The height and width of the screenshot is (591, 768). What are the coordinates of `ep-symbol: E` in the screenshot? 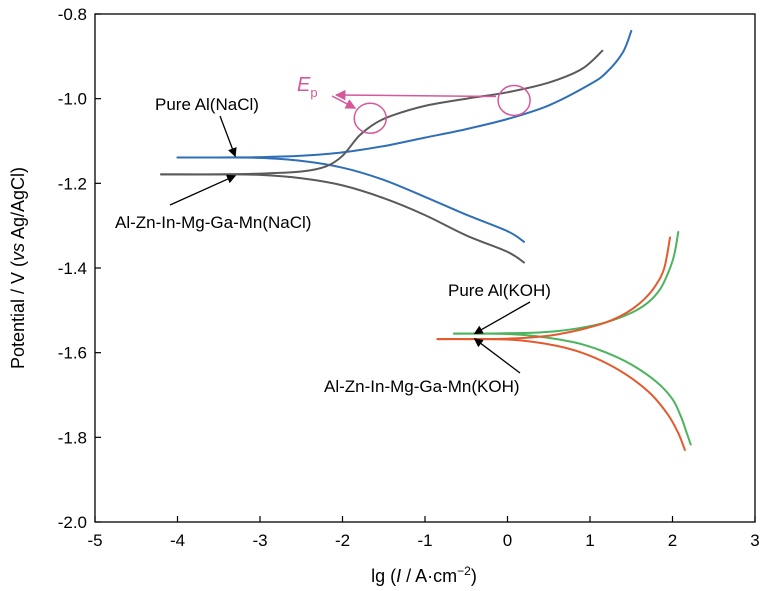 It's located at (304, 85).